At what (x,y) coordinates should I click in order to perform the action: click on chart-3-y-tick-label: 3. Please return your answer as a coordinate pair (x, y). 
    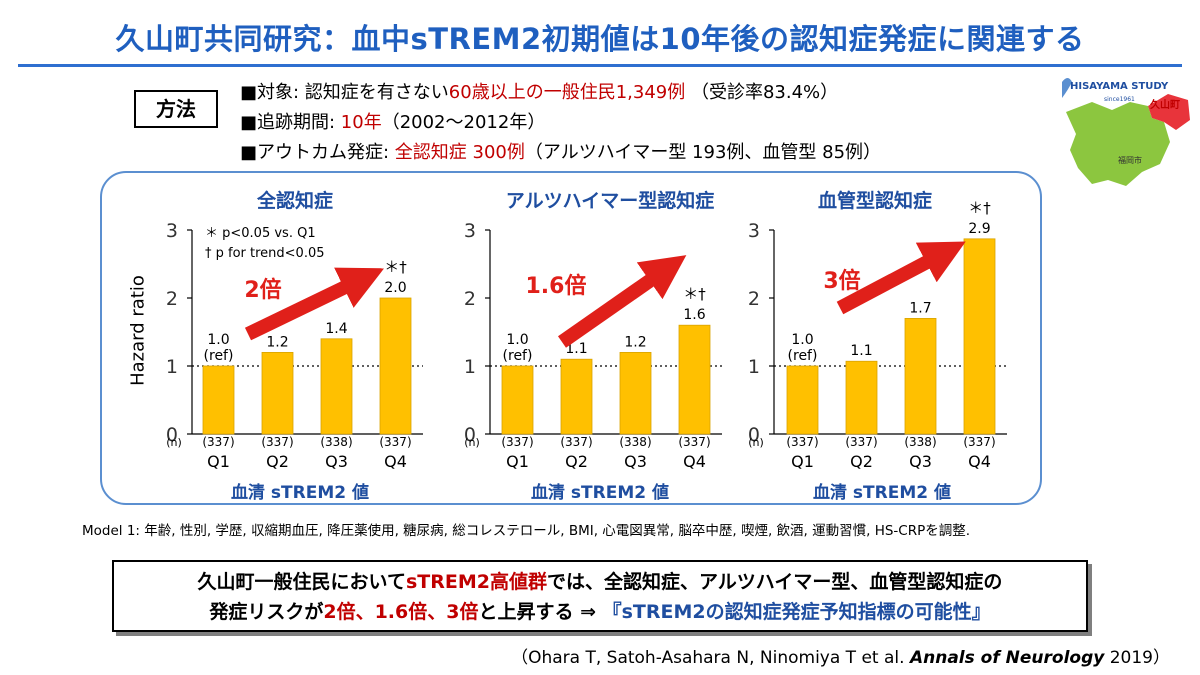
    Looking at the image, I should click on (754, 231).